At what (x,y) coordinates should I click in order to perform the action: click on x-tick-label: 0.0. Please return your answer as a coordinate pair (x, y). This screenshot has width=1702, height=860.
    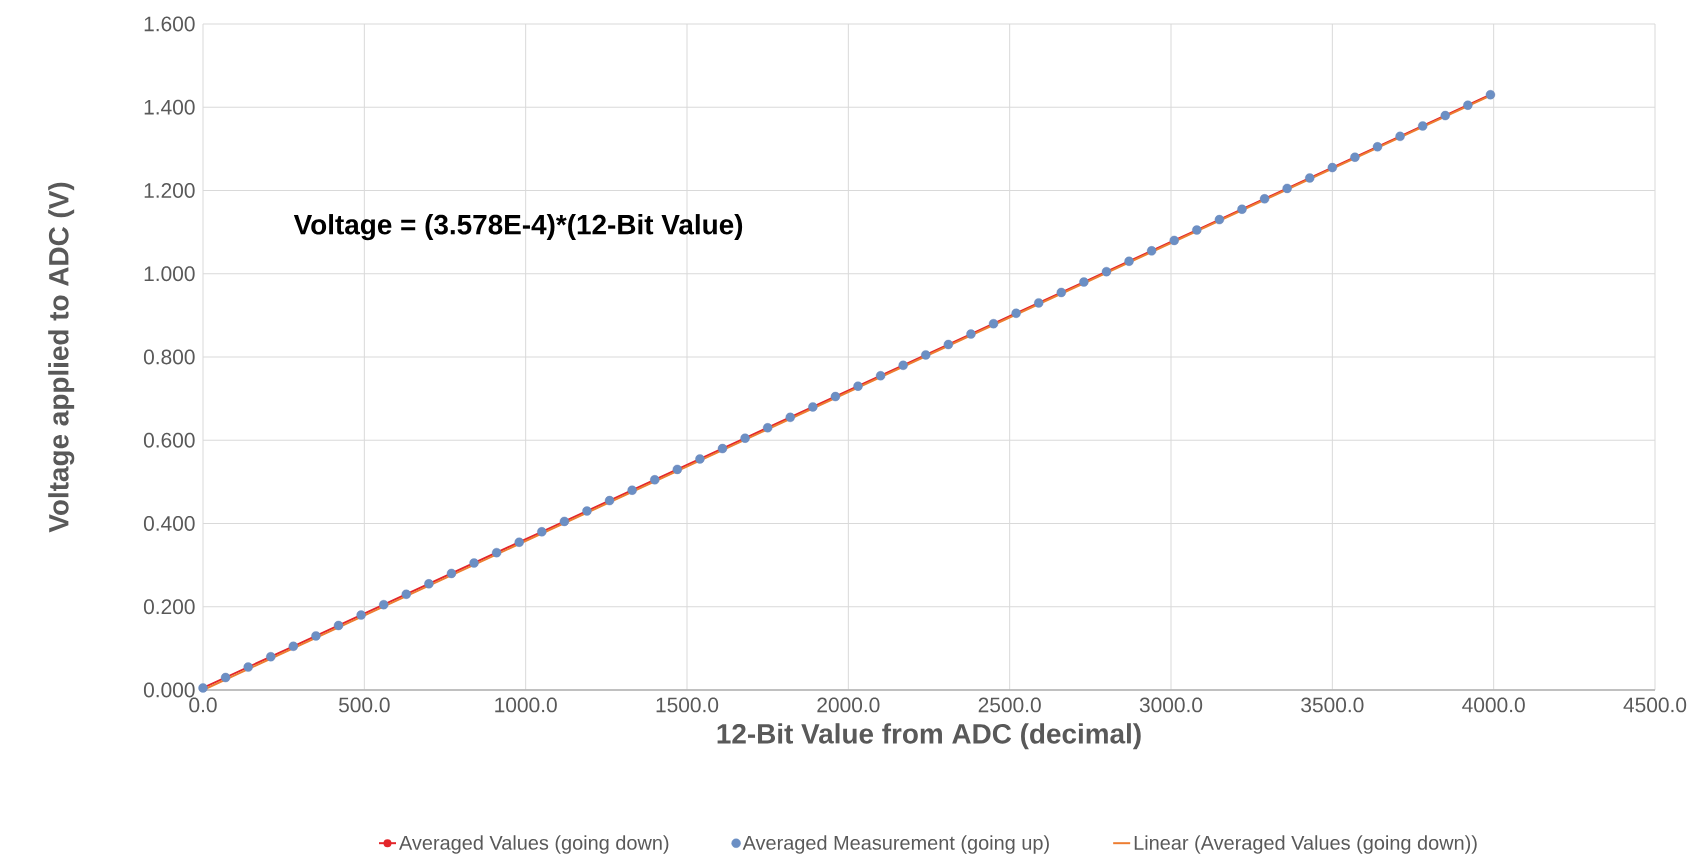
    Looking at the image, I should click on (203, 705).